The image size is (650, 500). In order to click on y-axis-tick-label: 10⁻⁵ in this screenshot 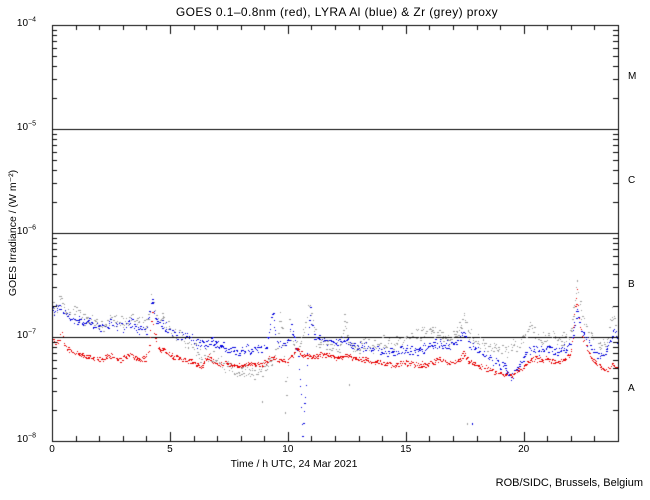, I will do `click(26, 126)`.